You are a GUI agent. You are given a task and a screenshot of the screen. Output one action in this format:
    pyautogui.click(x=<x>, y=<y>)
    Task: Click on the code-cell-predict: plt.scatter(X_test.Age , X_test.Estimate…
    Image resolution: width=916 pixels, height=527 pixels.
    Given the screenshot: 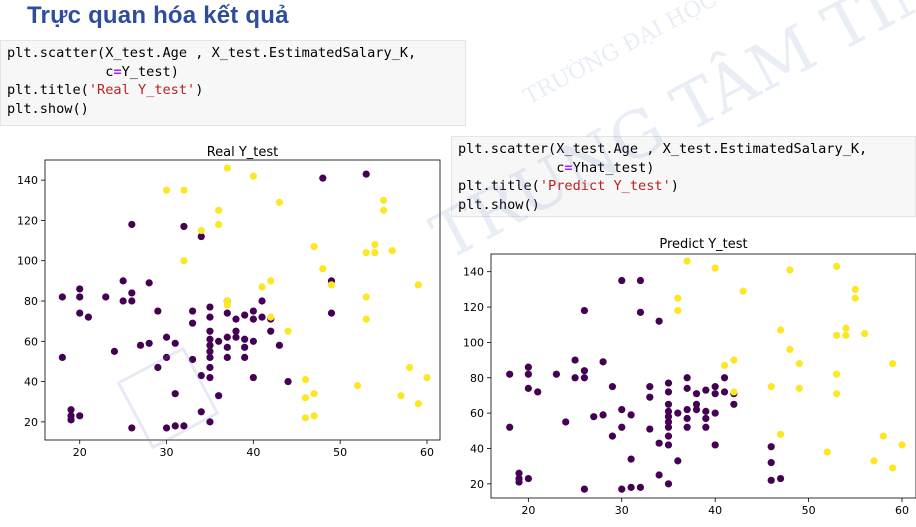 What is the action you would take?
    pyautogui.click(x=683, y=176)
    